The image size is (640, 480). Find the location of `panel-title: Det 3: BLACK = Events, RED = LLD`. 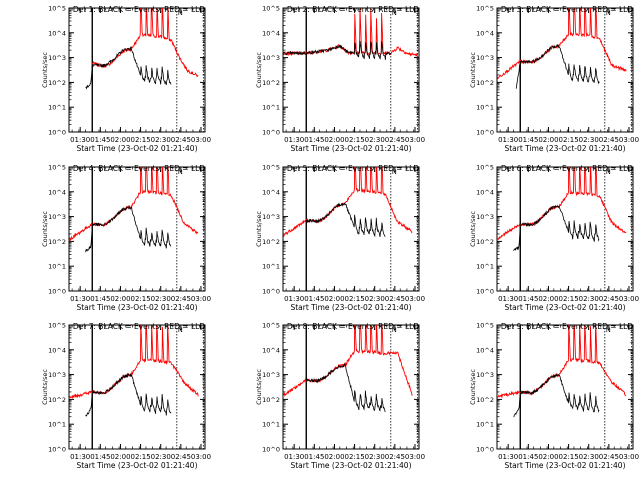

panel-title: Det 3: BLACK = Events, RED = LLD is located at coordinates (567, 9).